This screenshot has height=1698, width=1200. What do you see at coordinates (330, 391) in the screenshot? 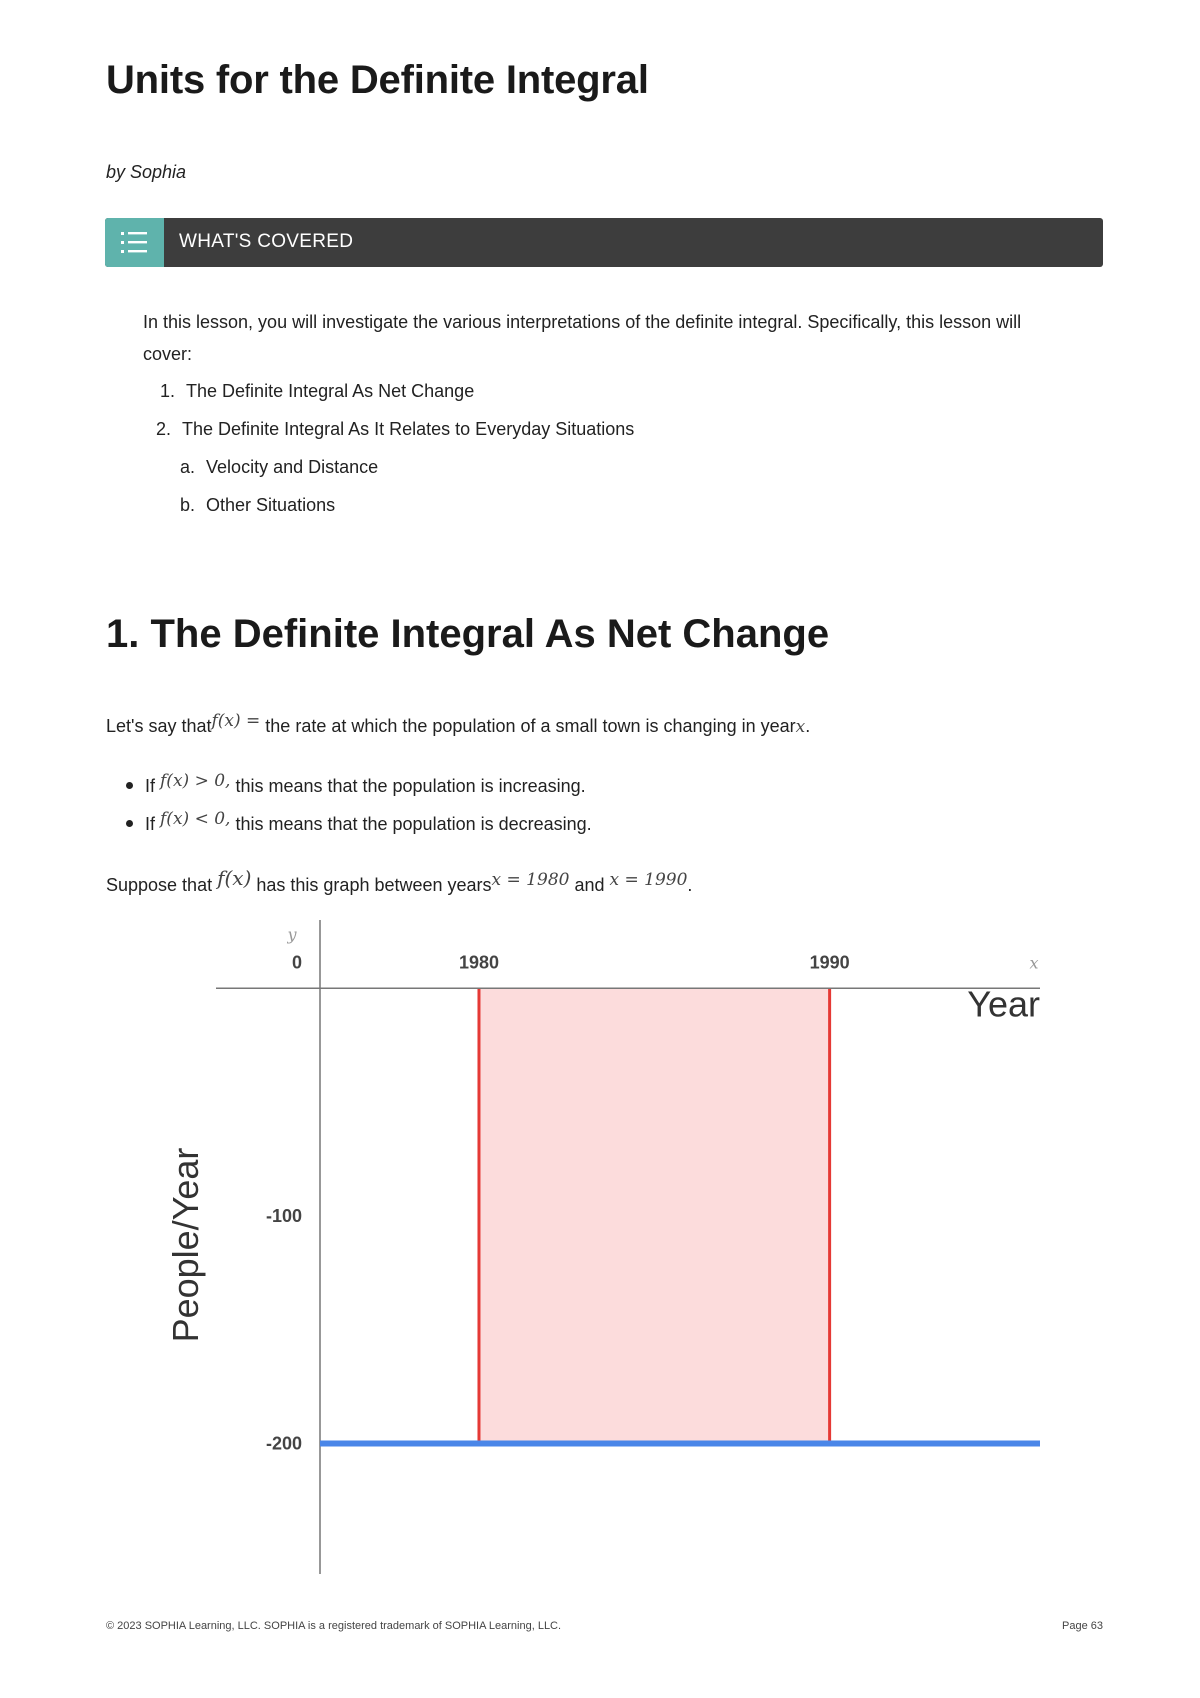
I see `toc-text: The Definite Integral As Net Change` at bounding box center [330, 391].